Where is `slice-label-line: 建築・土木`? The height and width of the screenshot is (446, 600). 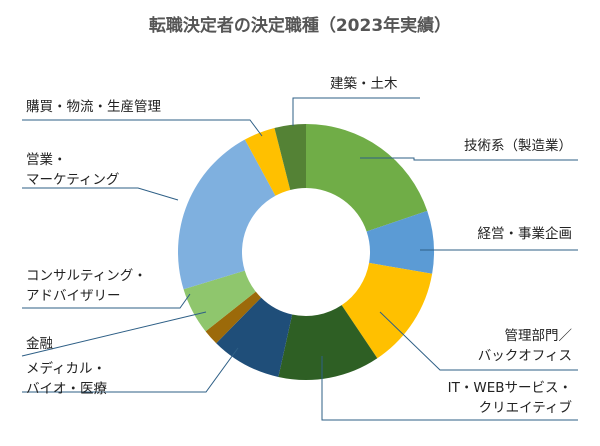 slice-label-line: 建築・土木 is located at coordinates (364, 84).